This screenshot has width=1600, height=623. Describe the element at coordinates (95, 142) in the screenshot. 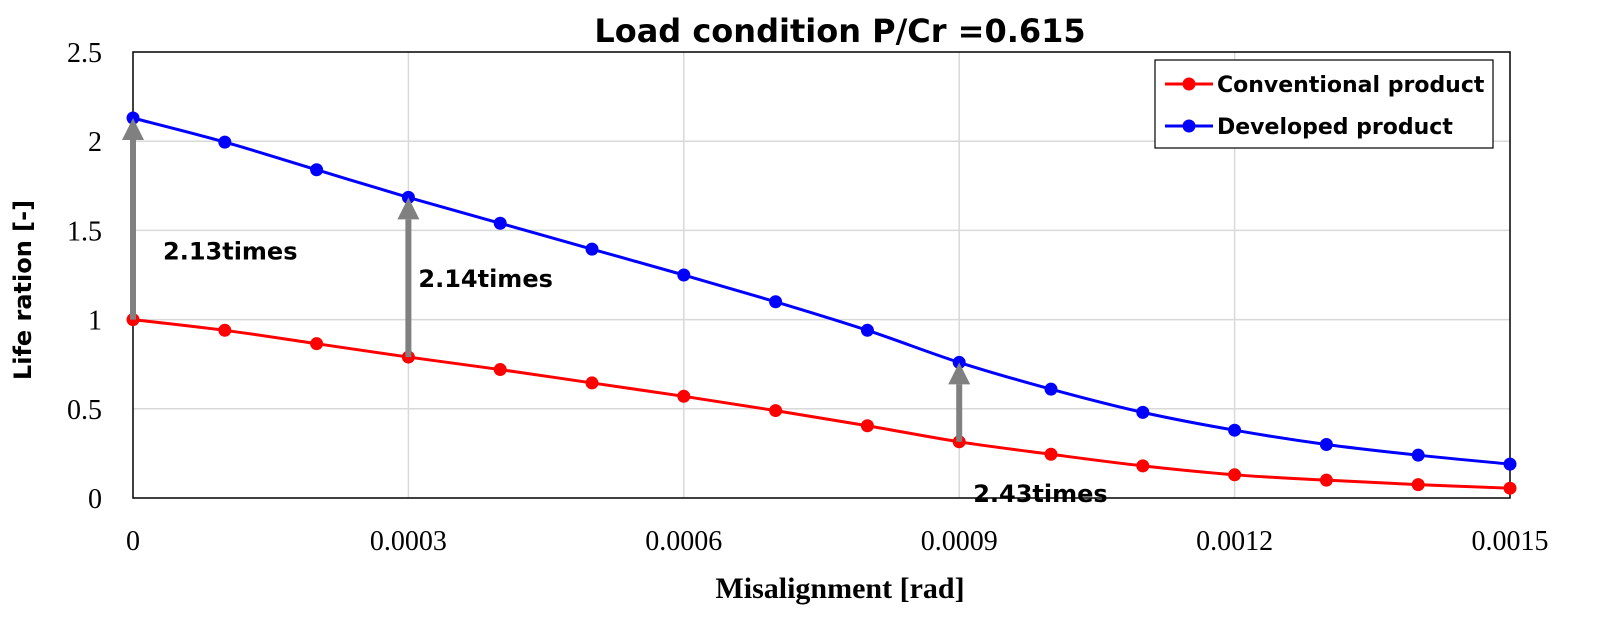

I see `y-tick-label: 2` at that location.